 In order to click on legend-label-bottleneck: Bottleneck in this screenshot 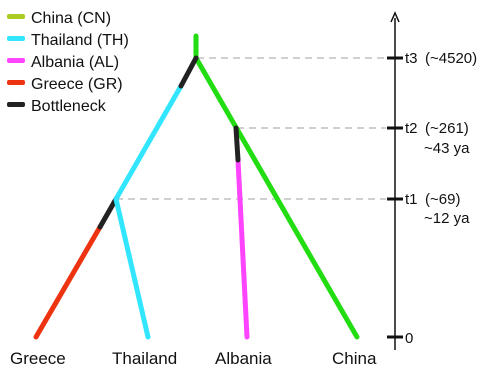, I will do `click(69, 106)`.